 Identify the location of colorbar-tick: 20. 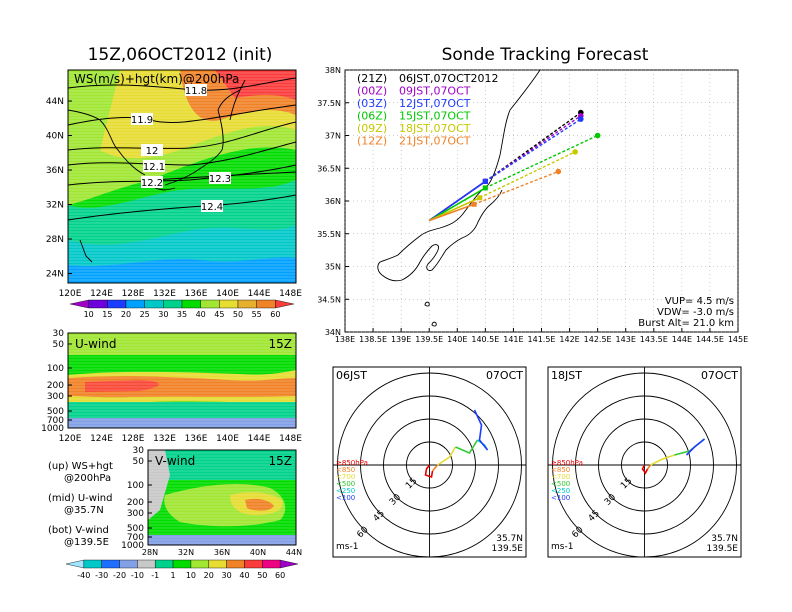
(126, 314).